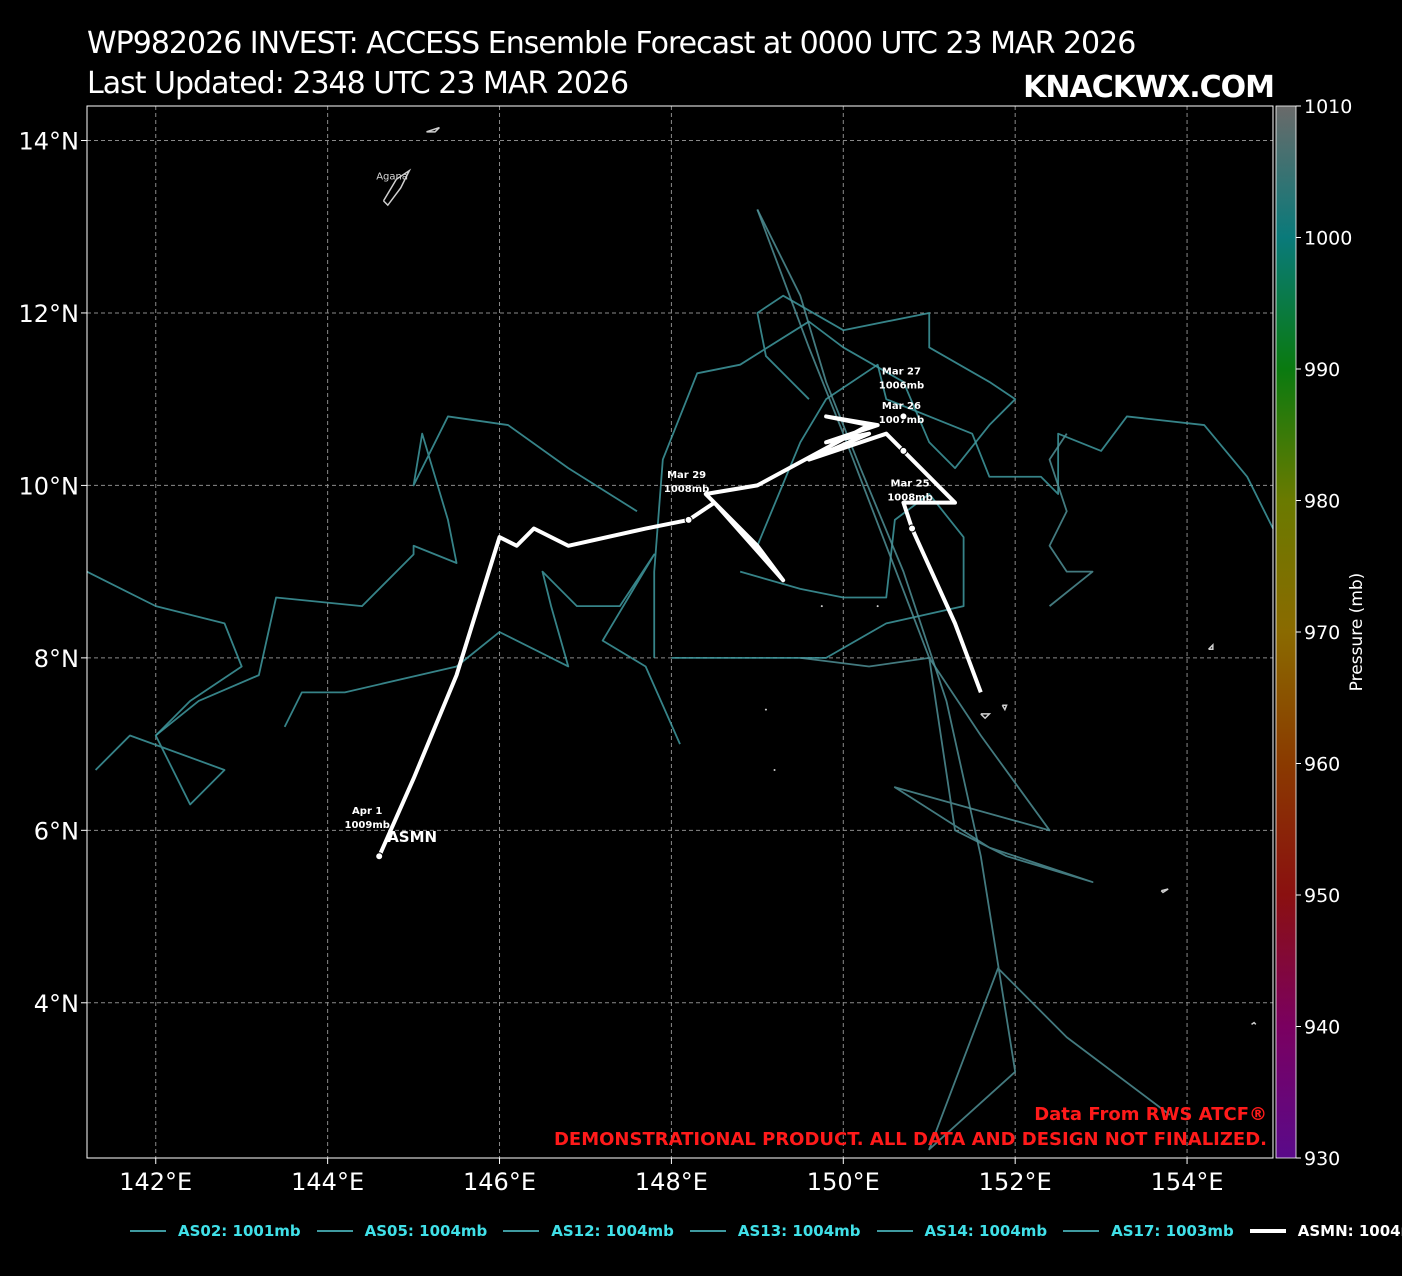 This screenshot has height=1276, width=1402. Describe the element at coordinates (686, 475) in the screenshot. I see `track-date-label: Mar 29` at that location.